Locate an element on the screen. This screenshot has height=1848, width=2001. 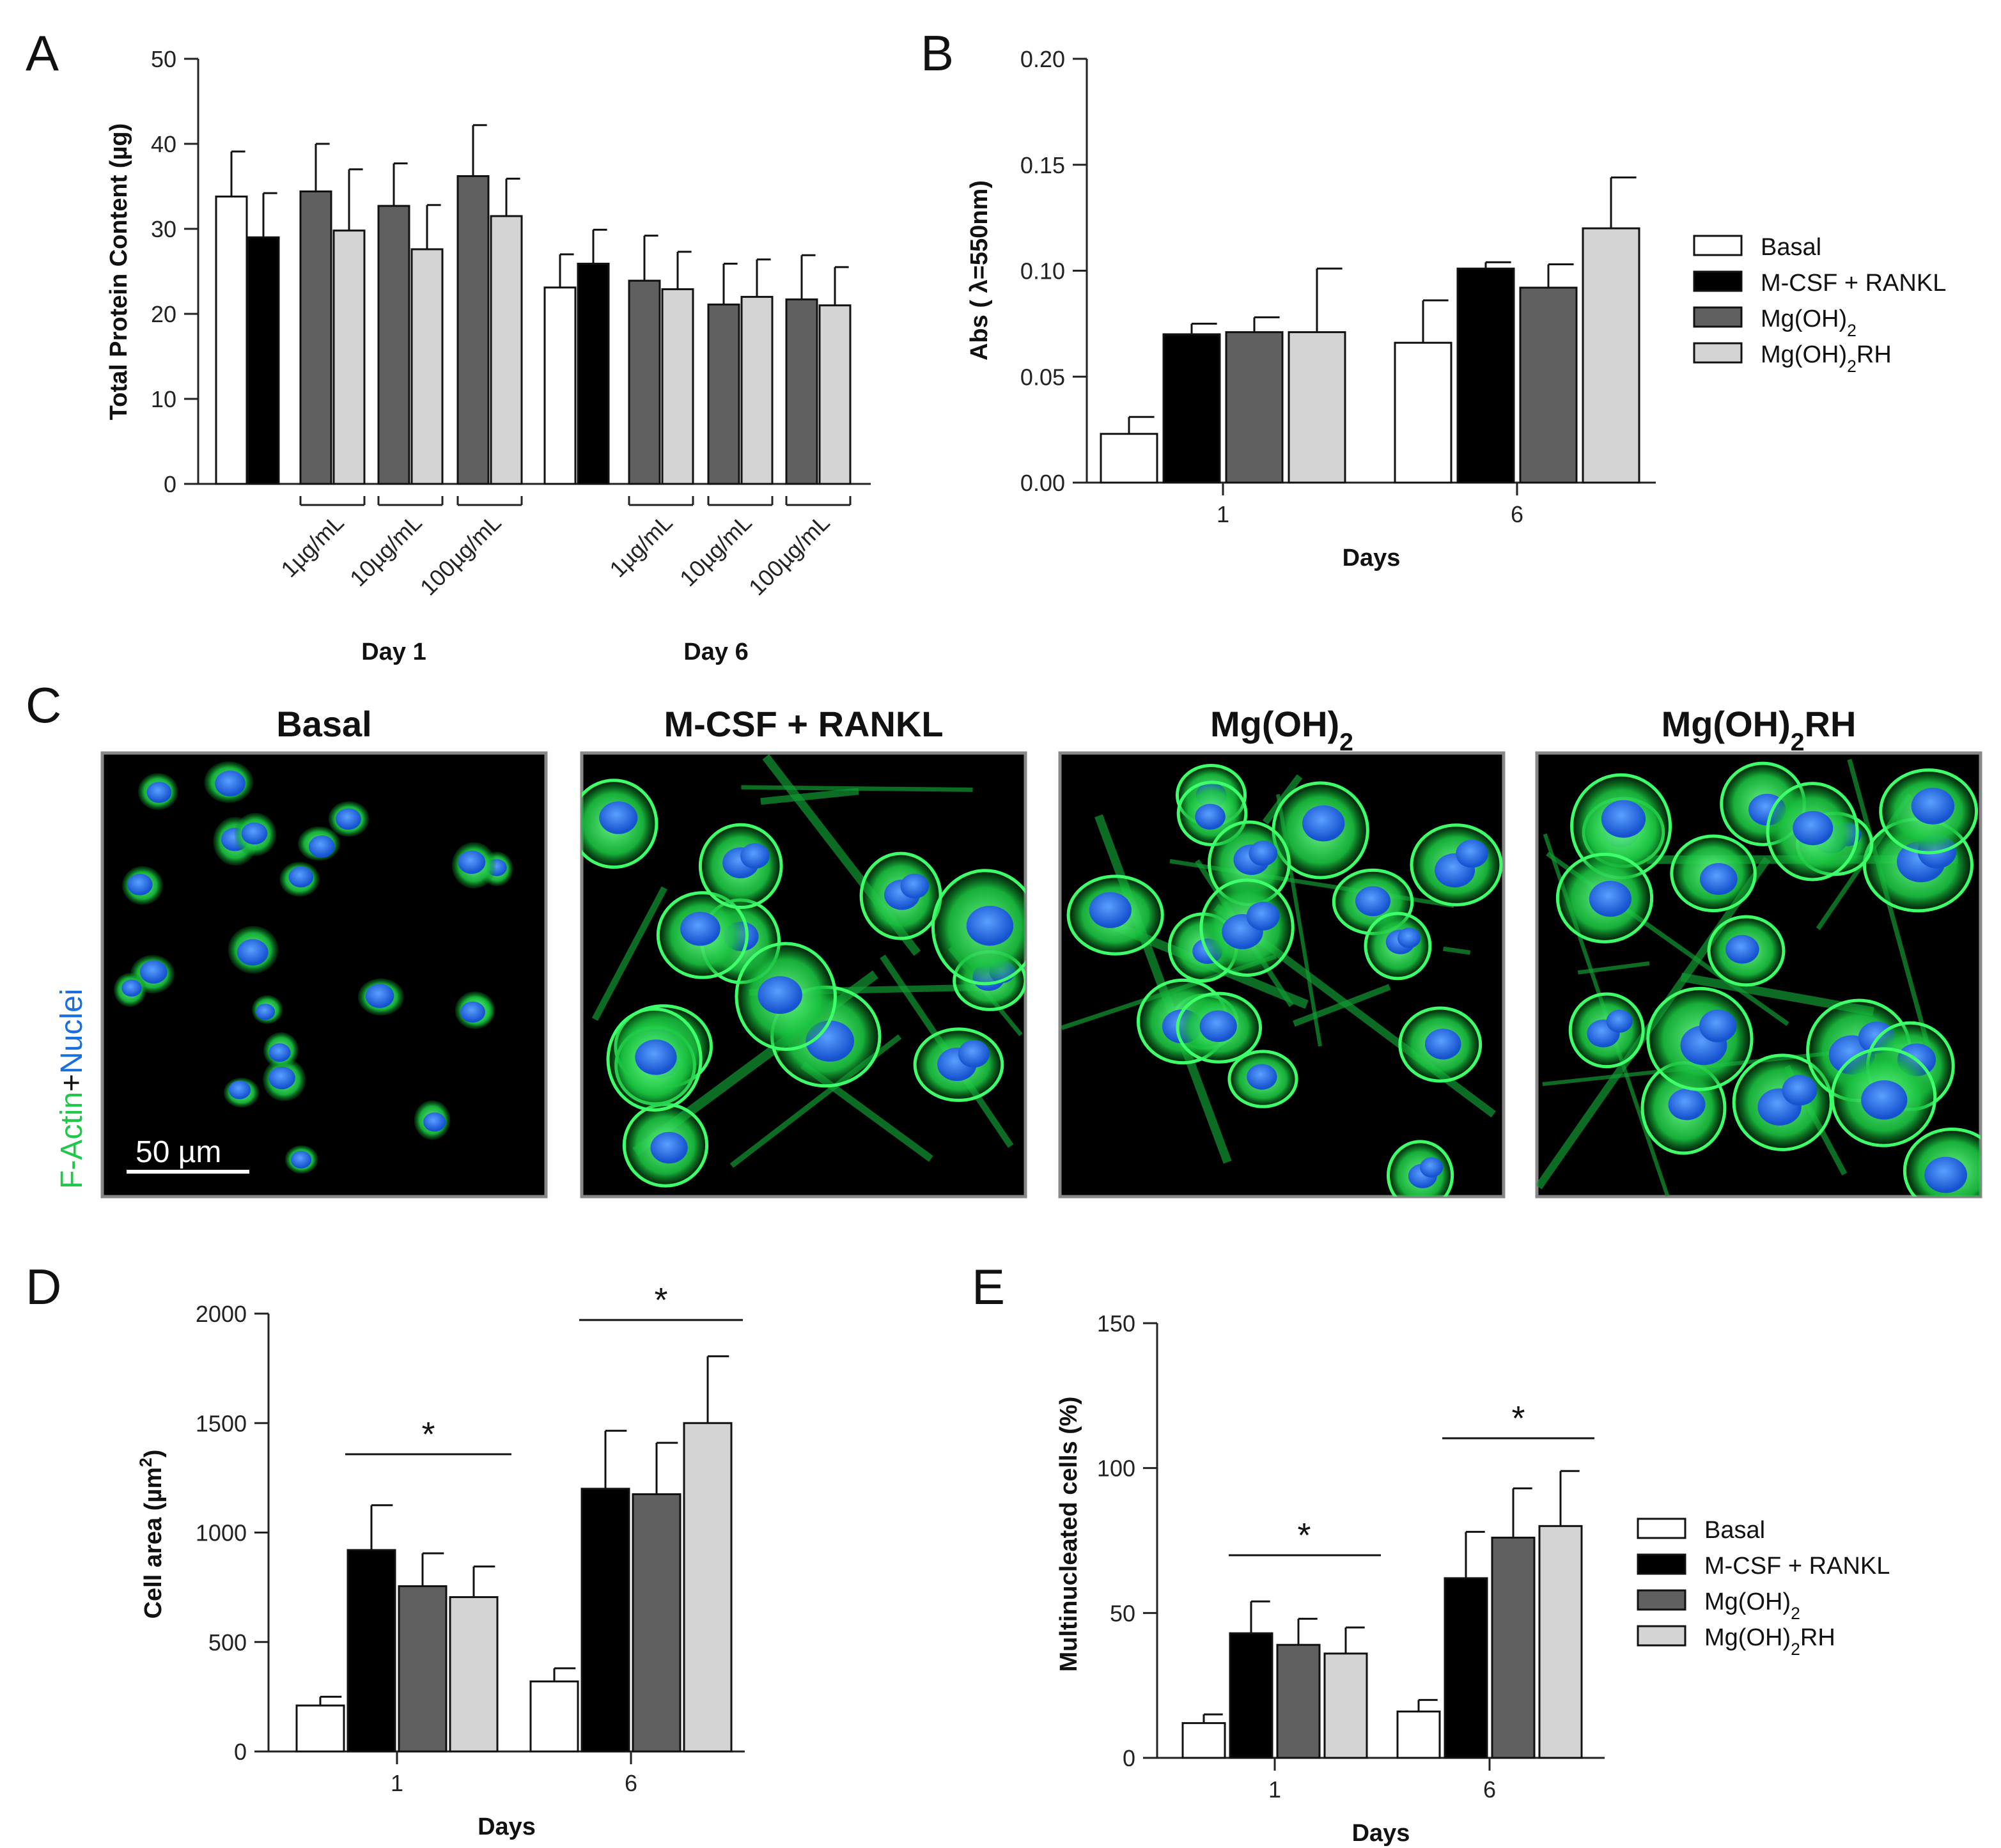
chart-a-day-label: Day 1 is located at coordinates (394, 652).